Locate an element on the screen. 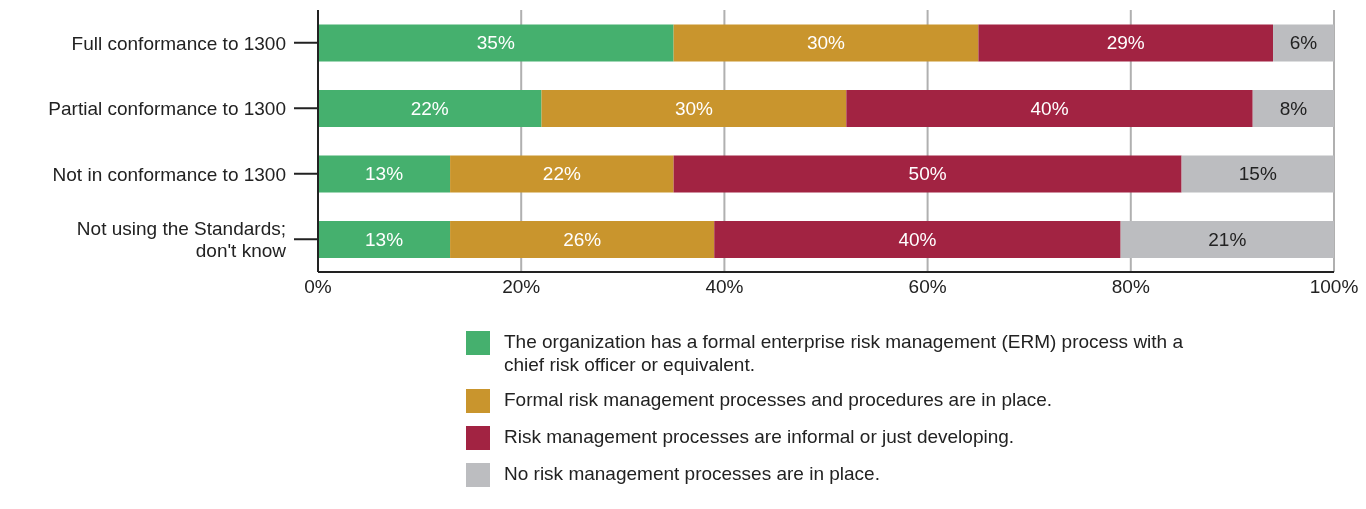  data-label: 26% is located at coordinates (582, 239).